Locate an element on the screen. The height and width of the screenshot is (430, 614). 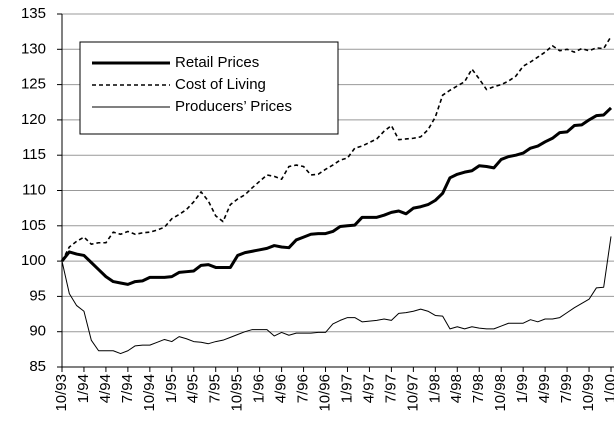
x-tick-label: 10/94 is located at coordinates (149, 393).